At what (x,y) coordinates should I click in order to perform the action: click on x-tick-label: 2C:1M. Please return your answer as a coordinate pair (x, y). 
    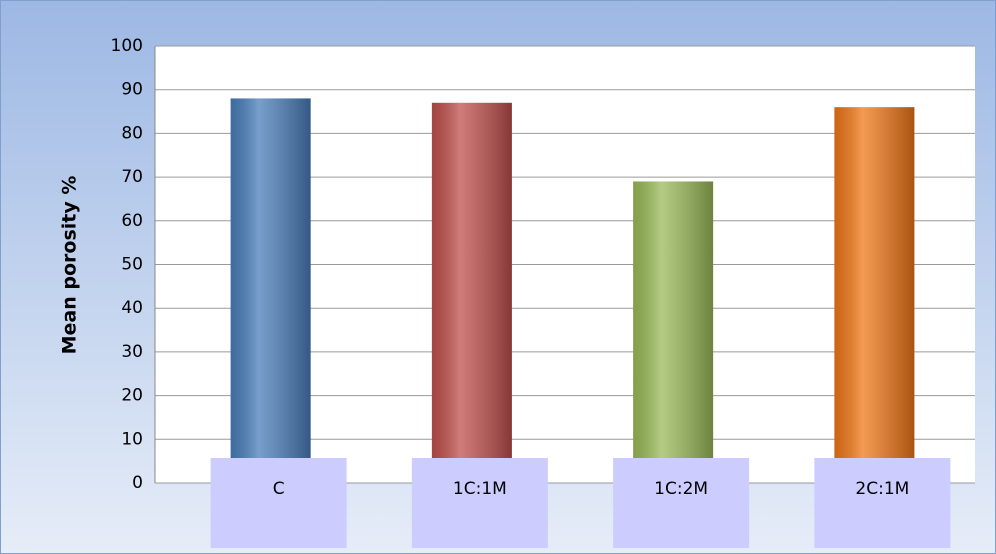
    Looking at the image, I should click on (882, 489).